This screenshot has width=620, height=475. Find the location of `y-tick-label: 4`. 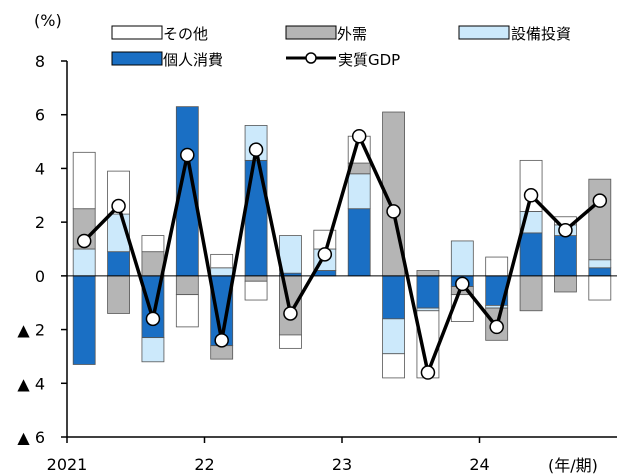

y-tick-label: 4 is located at coordinates (40, 168).